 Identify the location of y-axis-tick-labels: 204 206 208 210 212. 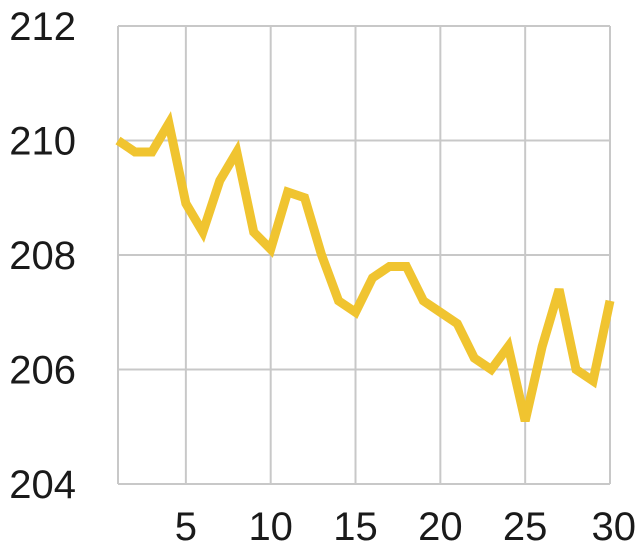
(42, 256).